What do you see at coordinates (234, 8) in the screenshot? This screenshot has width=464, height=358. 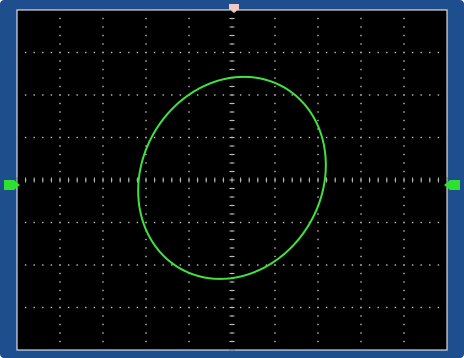 I see `trigger-position-marker-icon` at bounding box center [234, 8].